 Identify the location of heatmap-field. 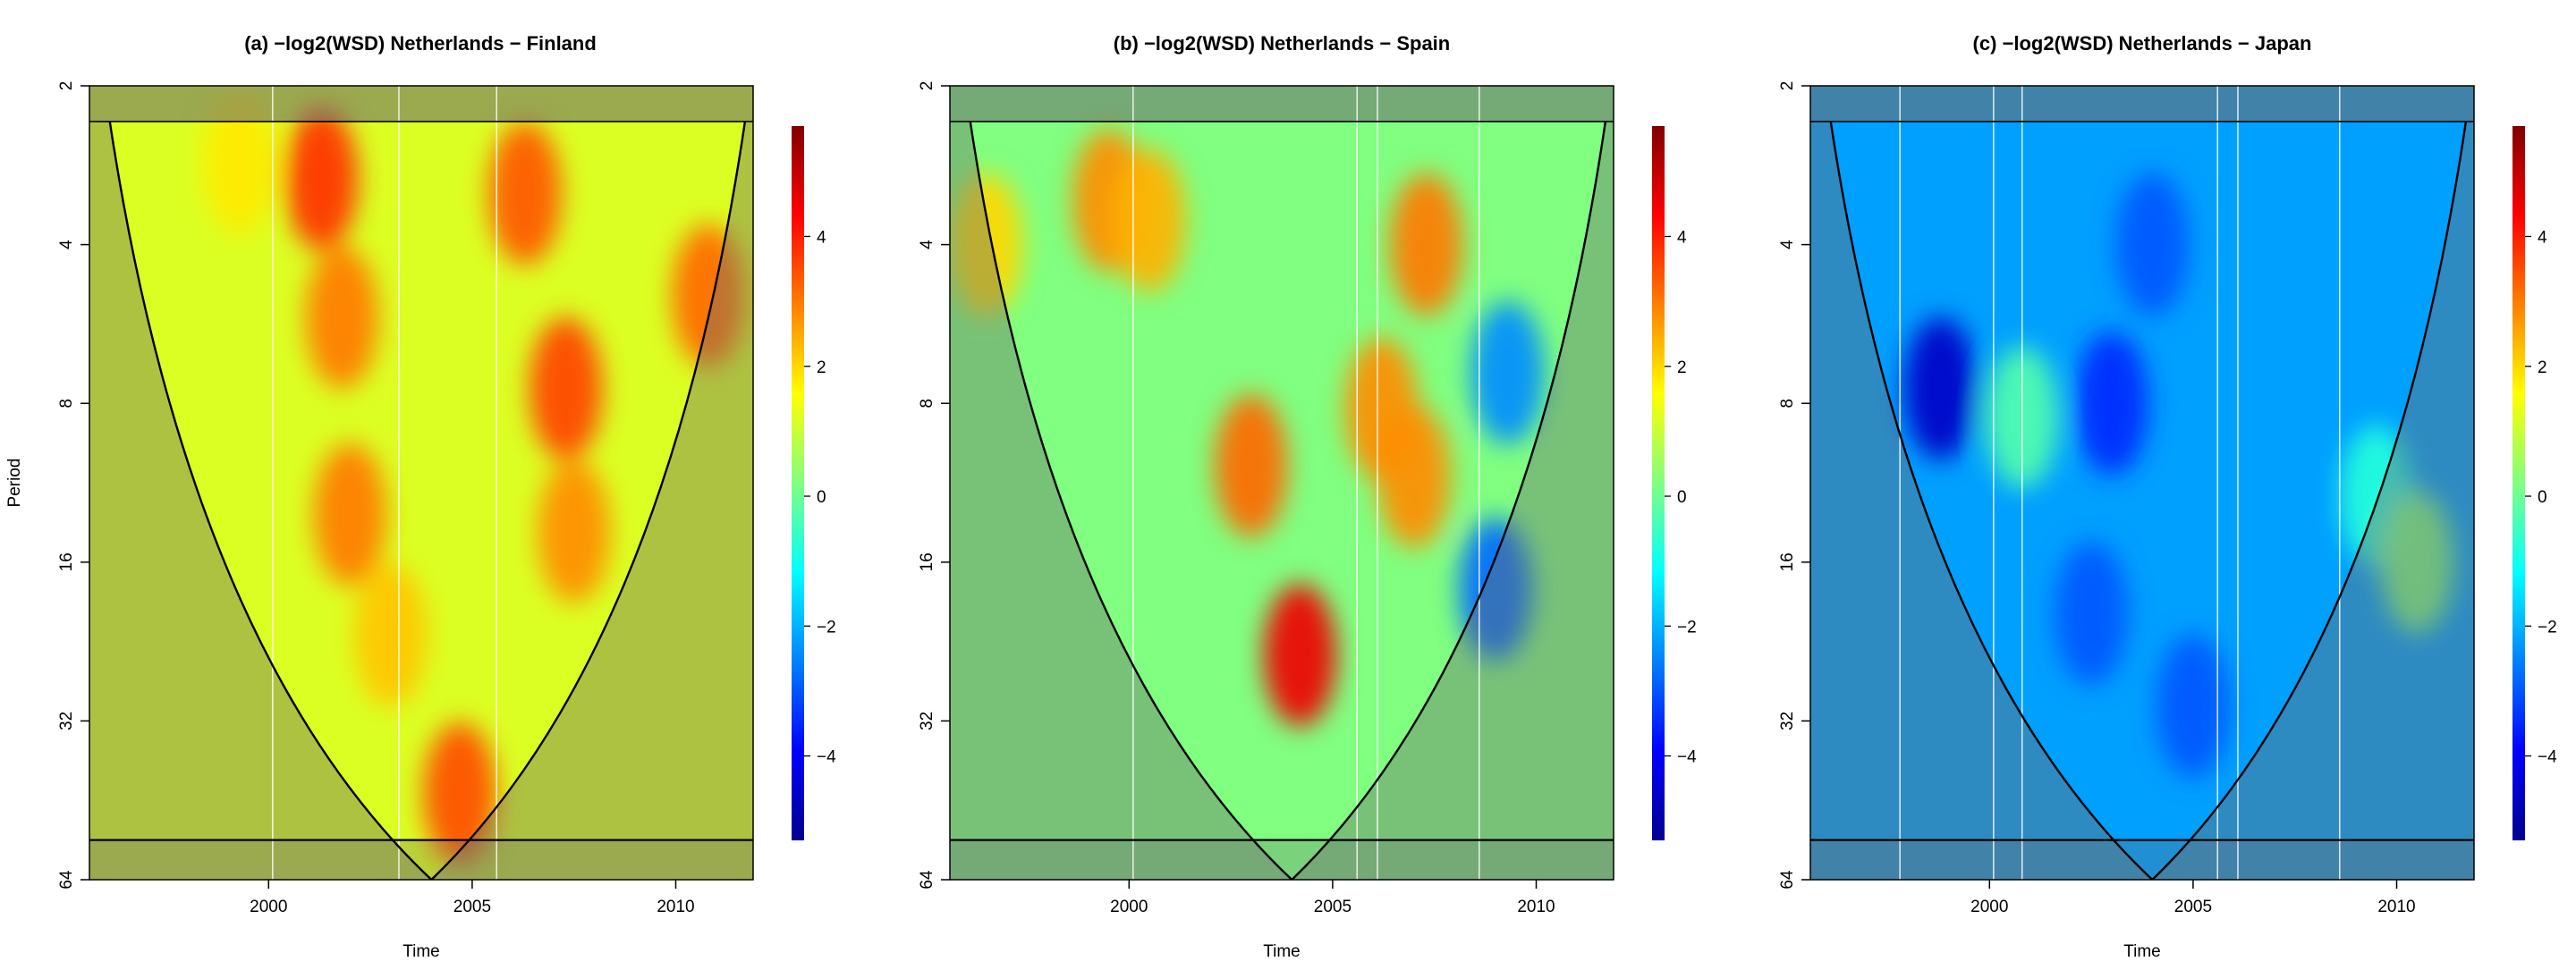
(1247, 428).